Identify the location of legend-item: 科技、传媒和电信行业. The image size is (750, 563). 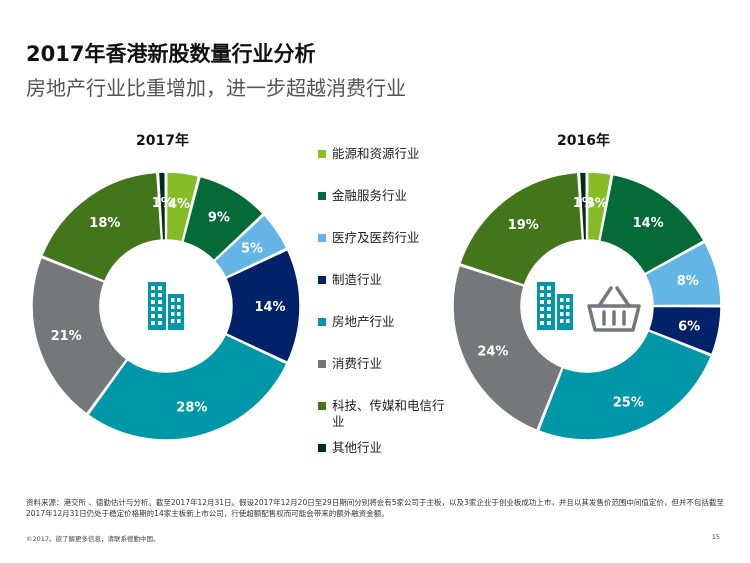
(384, 414).